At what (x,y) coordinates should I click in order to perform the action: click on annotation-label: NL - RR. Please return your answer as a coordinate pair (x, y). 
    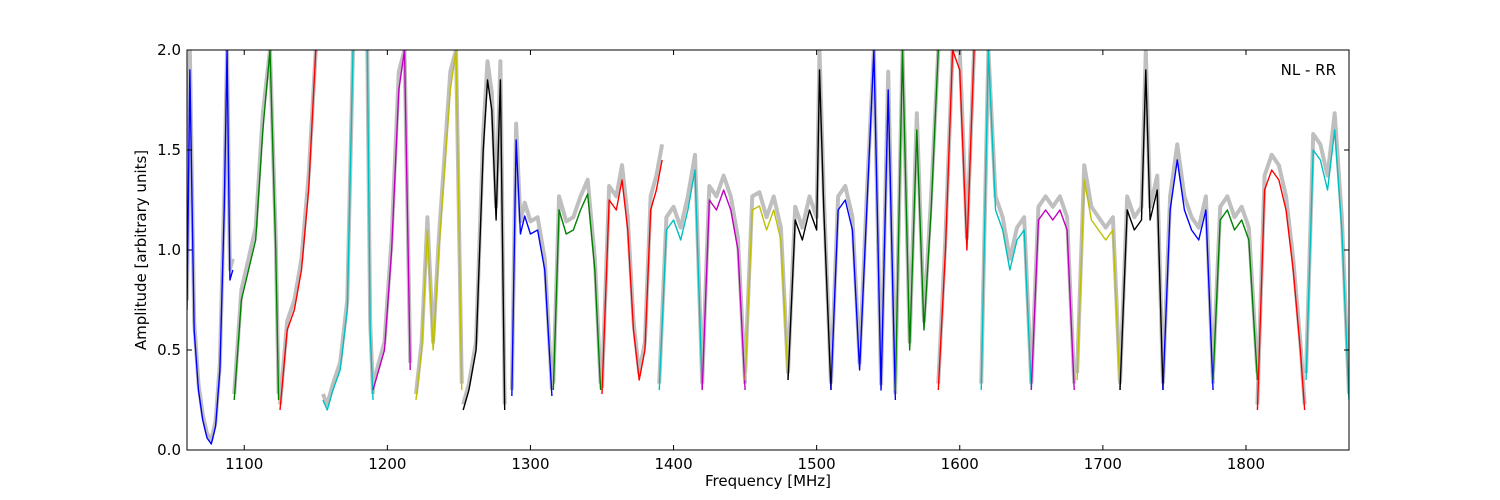
    Looking at the image, I should click on (1308, 70).